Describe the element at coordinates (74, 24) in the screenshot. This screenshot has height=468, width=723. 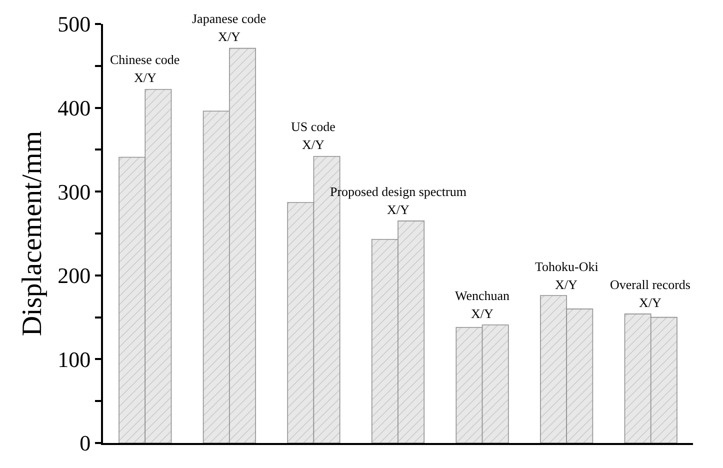
I see `y-tick-label: 500` at that location.